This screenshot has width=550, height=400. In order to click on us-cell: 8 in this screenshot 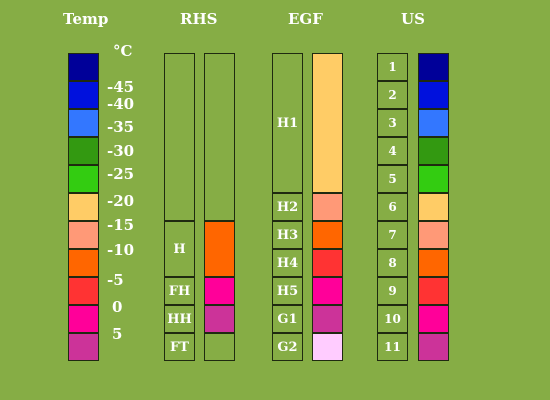, I will do `click(392, 263)`.